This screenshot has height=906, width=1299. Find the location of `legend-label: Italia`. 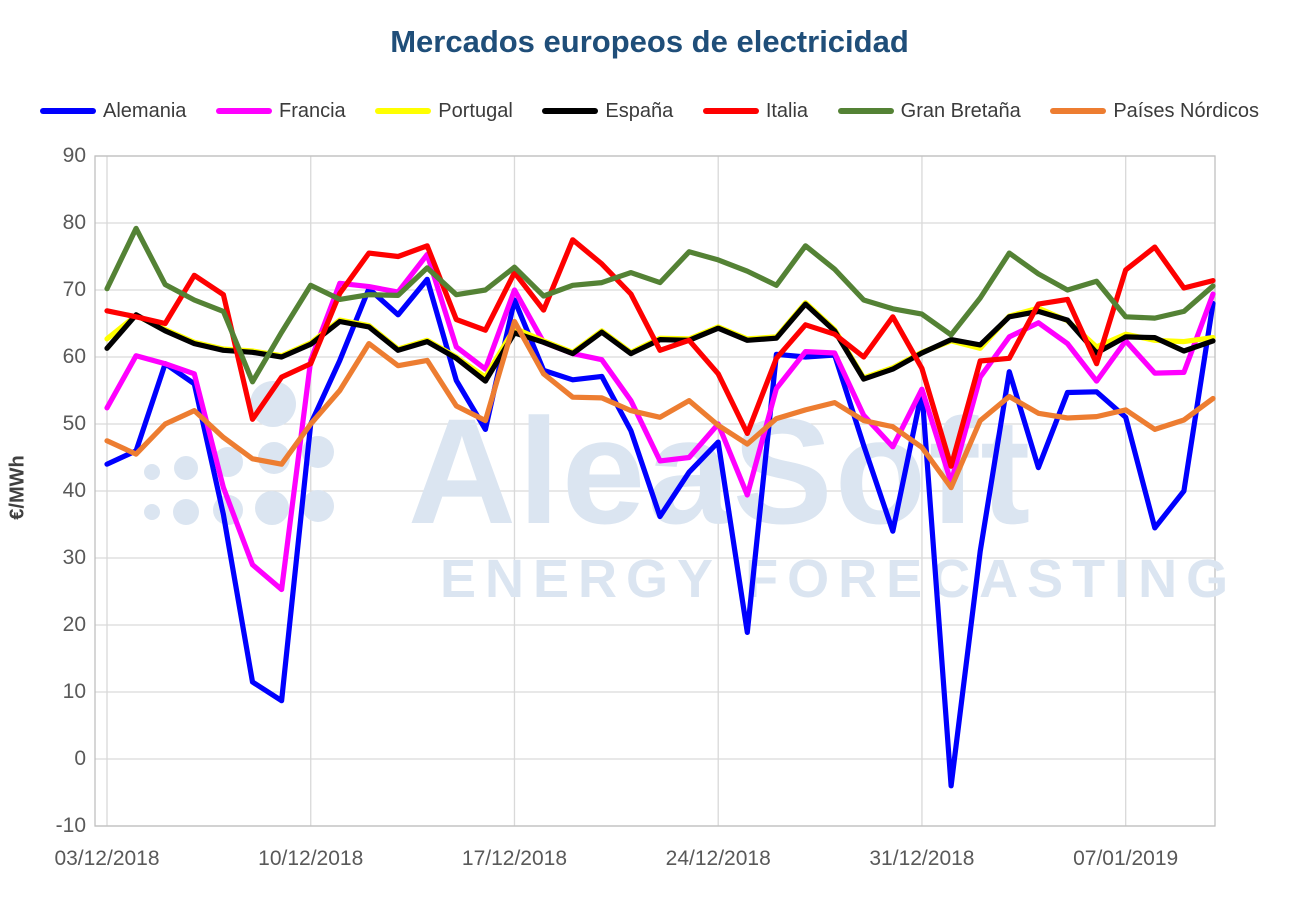

legend-label: Italia is located at coordinates (787, 110).